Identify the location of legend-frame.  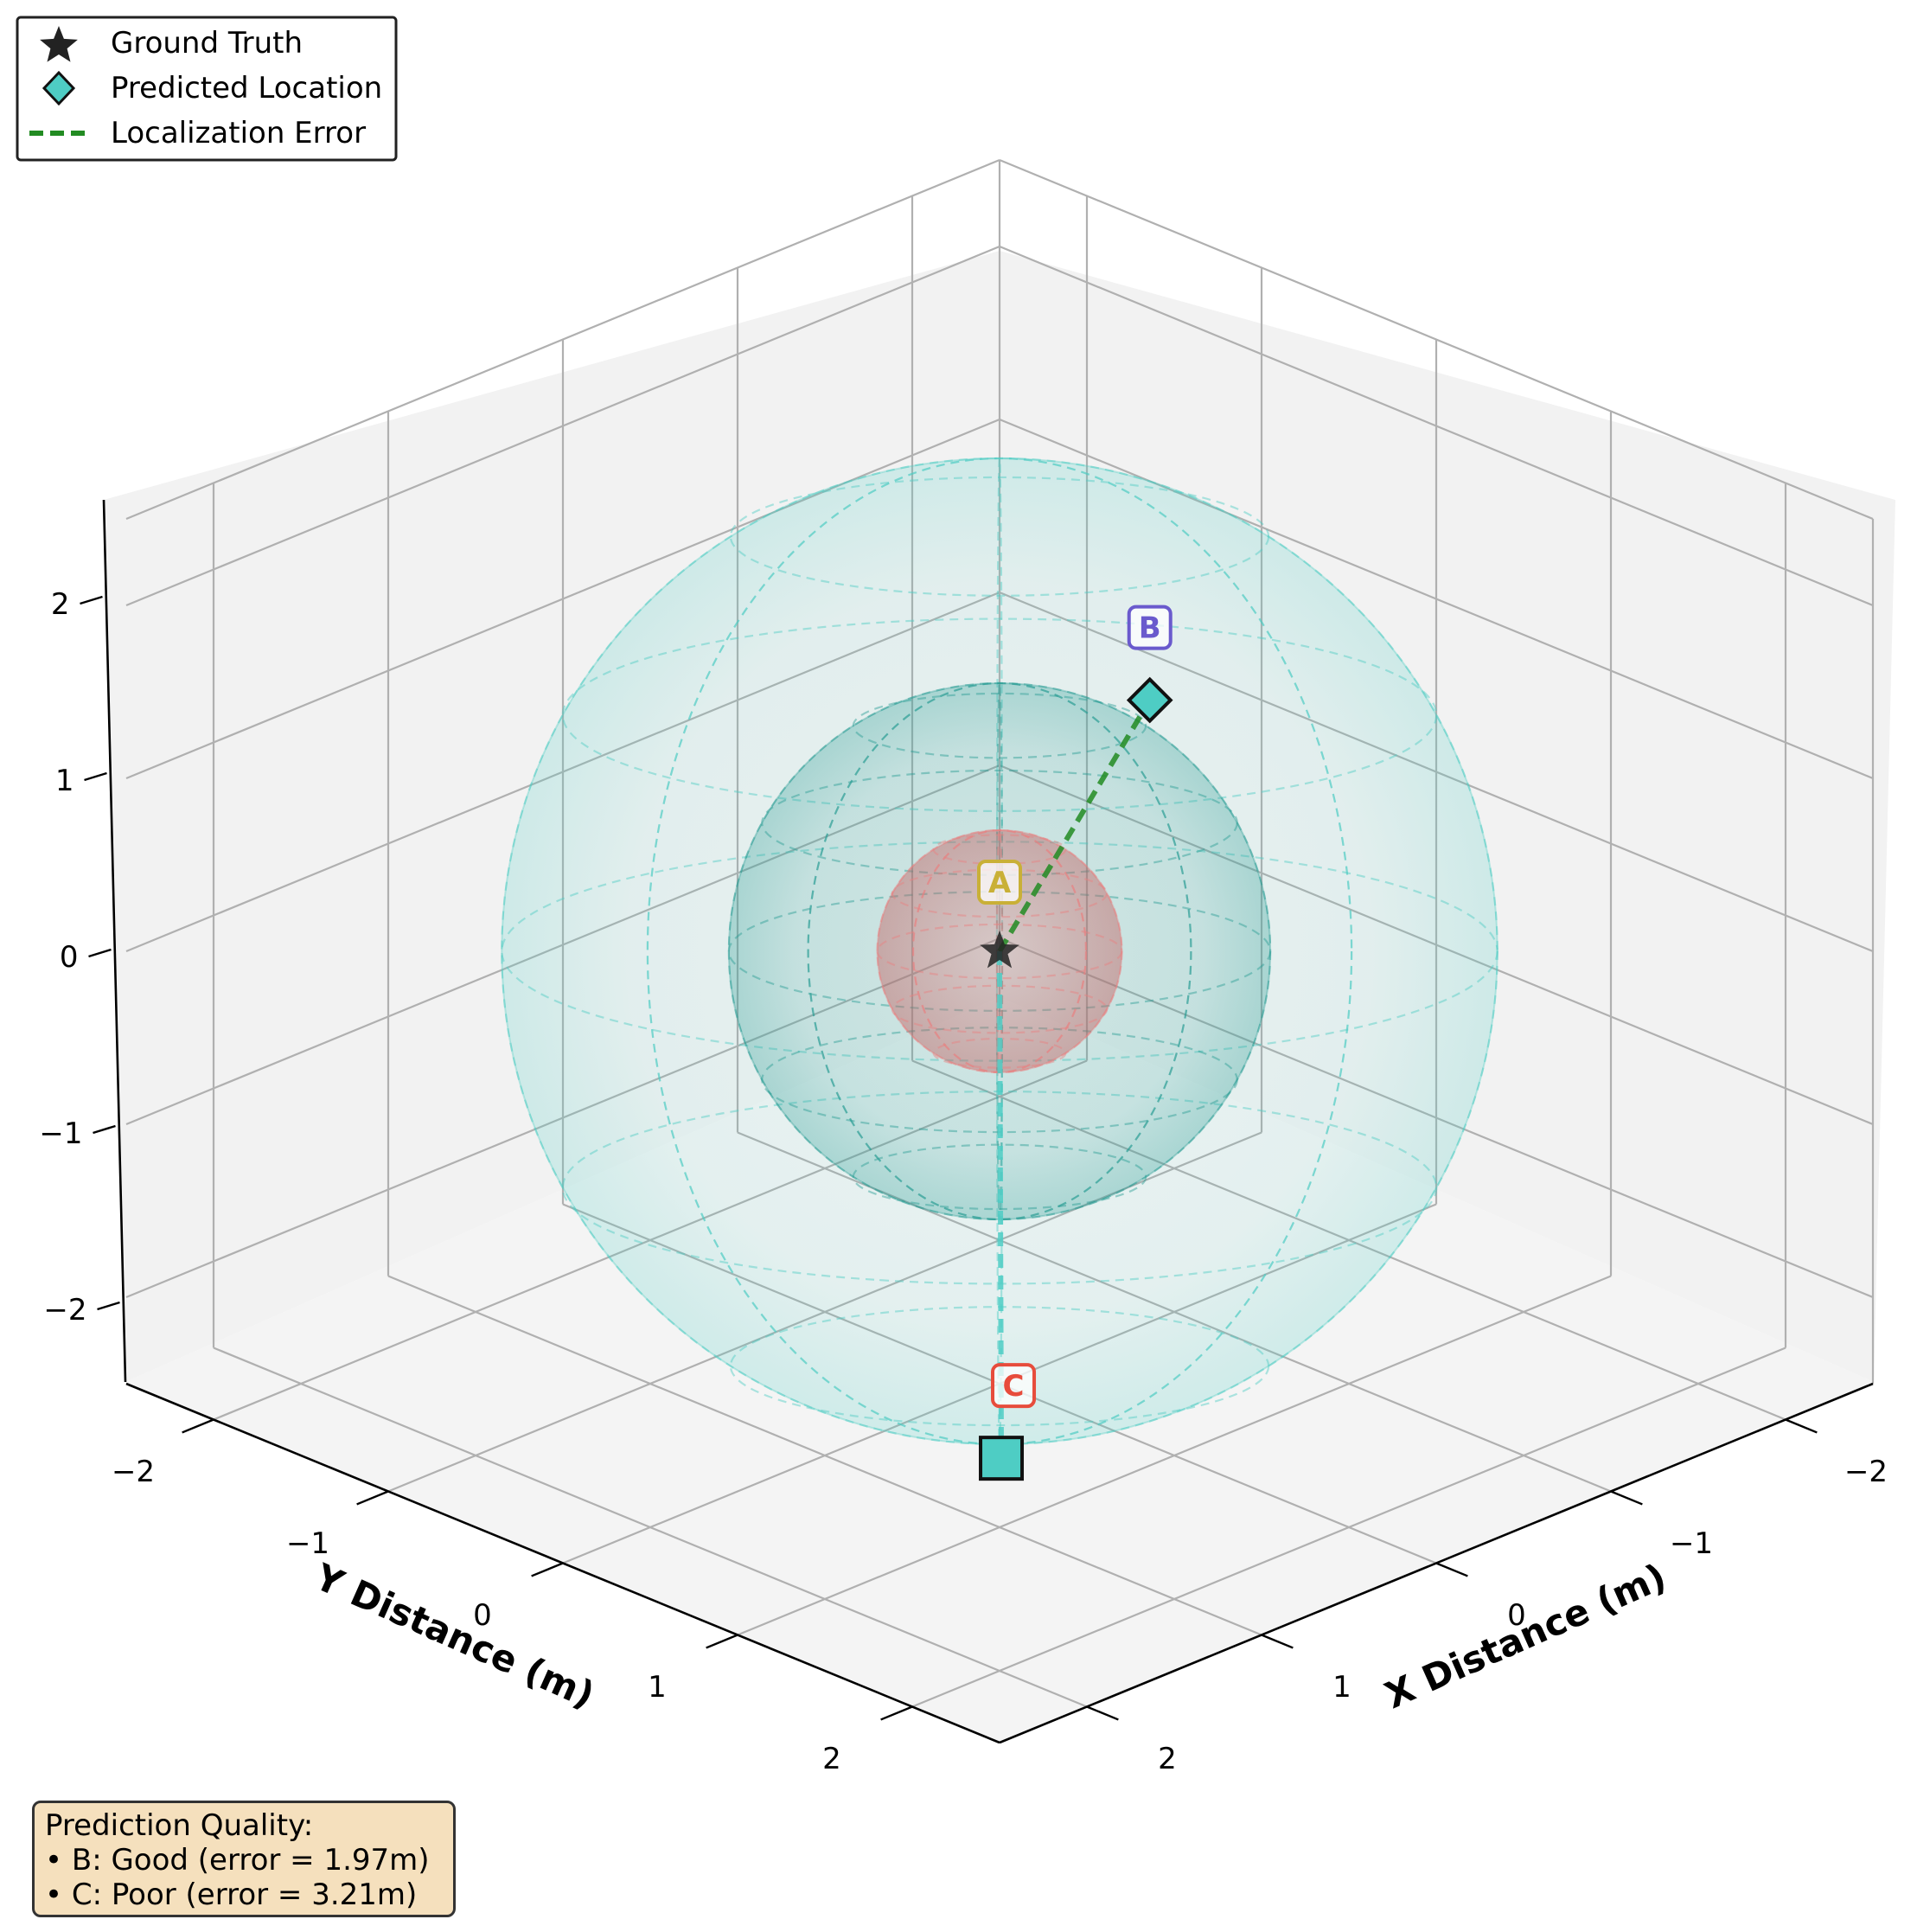
(207, 89).